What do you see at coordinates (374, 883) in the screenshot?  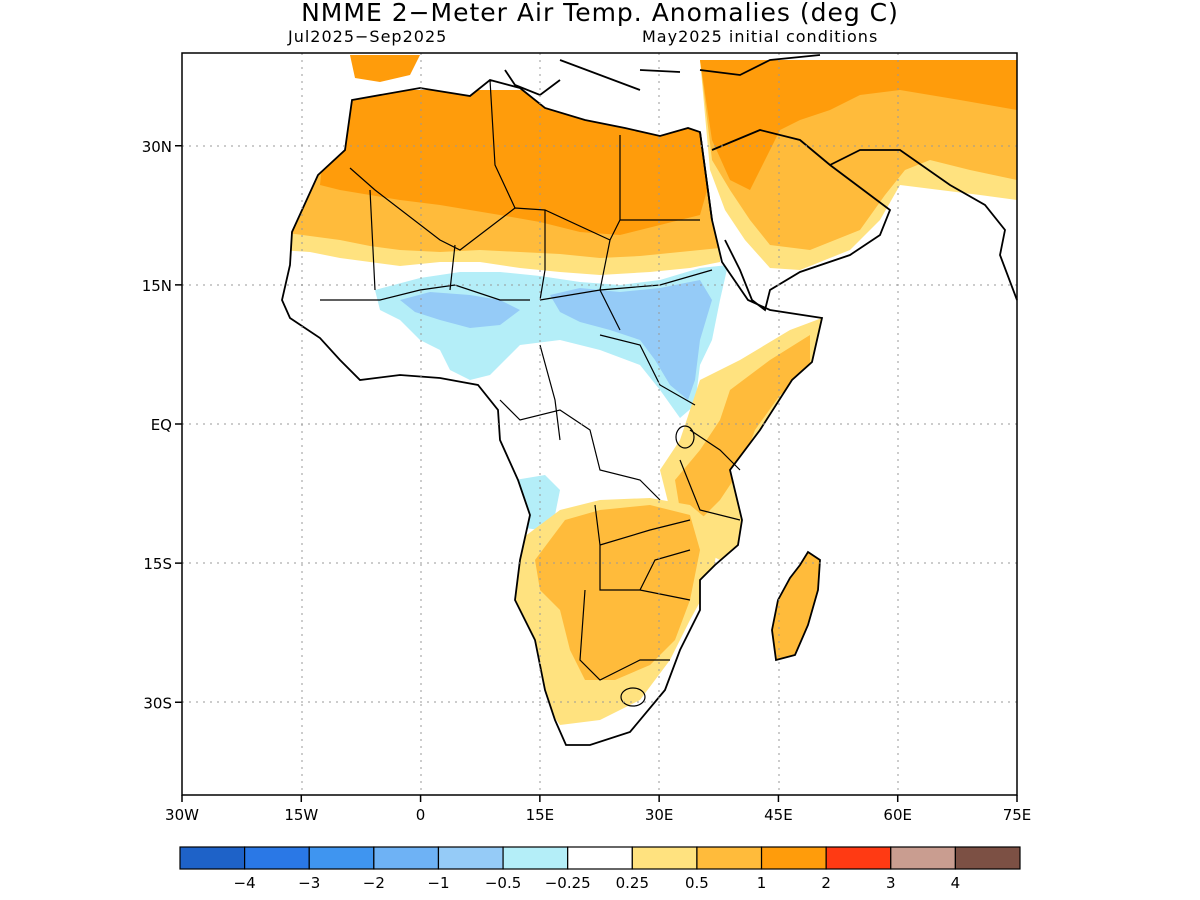 I see `colorbar-label: −2` at bounding box center [374, 883].